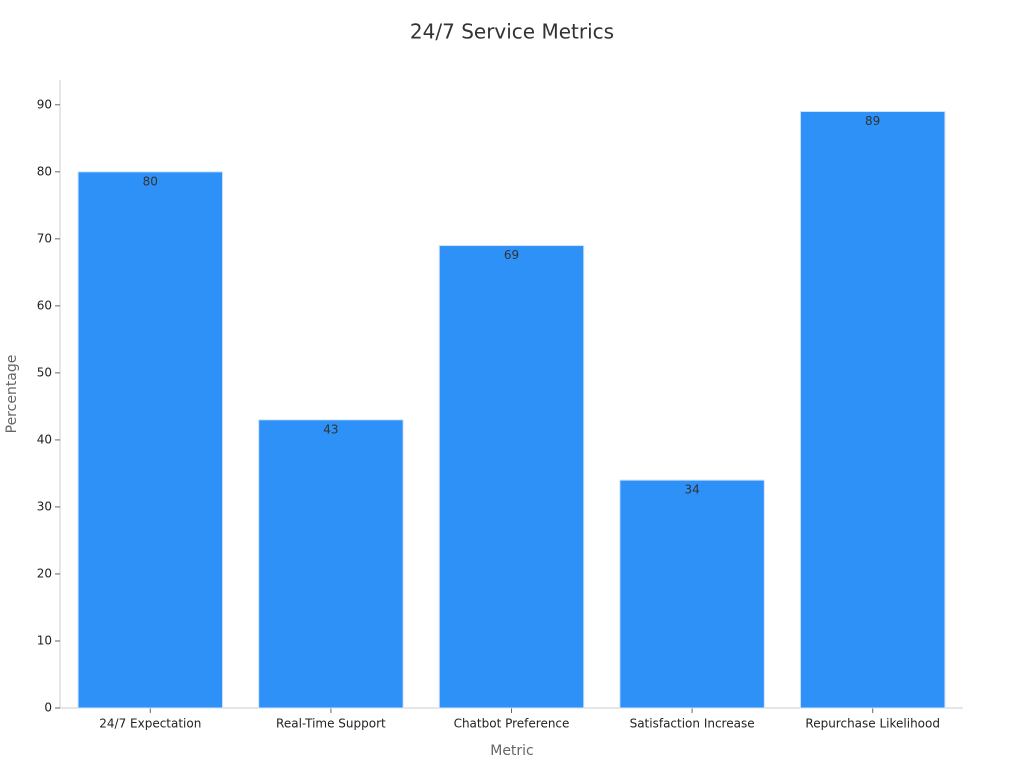  I want to click on value-label: 43, so click(330, 429).